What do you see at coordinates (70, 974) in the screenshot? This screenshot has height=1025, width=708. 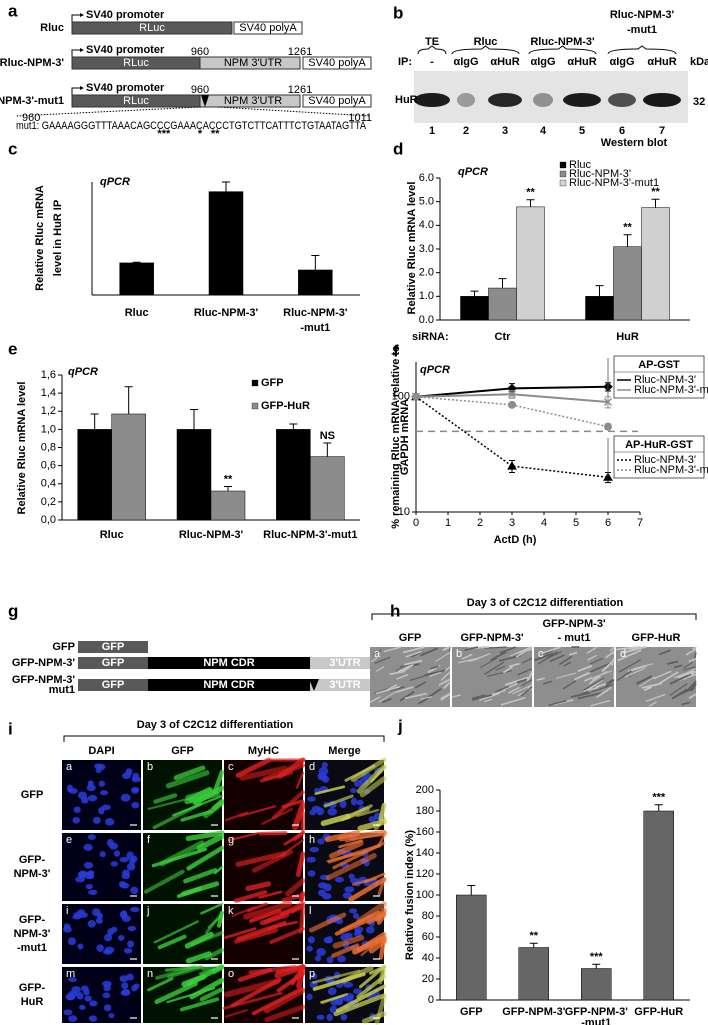 I see `image-letter: m` at bounding box center [70, 974].